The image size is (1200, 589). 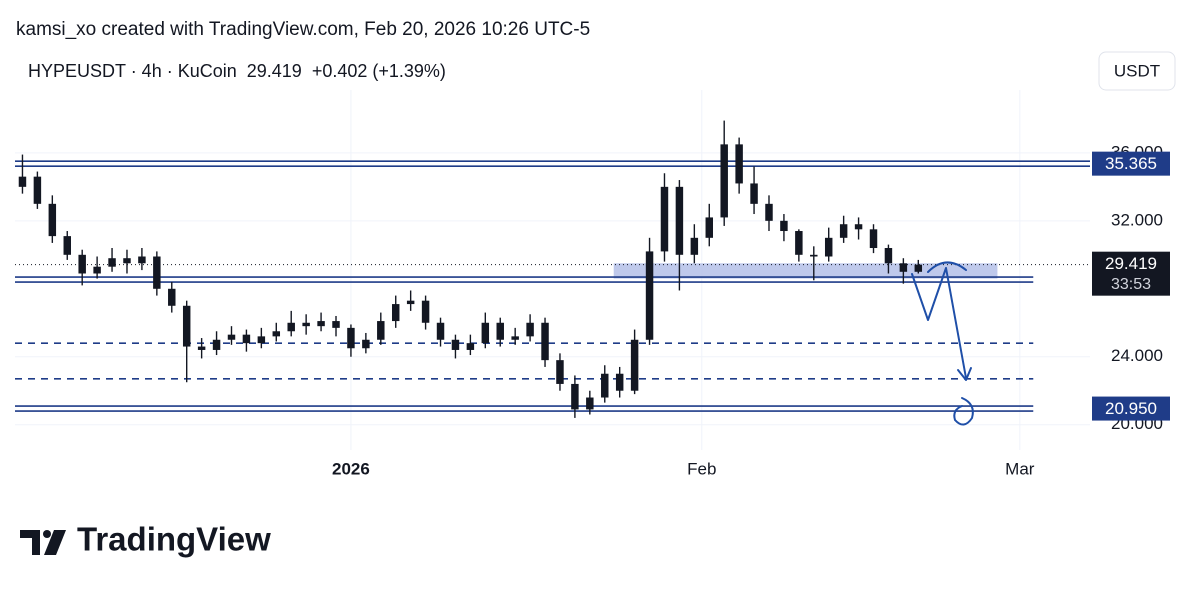 What do you see at coordinates (1020, 468) in the screenshot?
I see `x-tick-label: Mar` at bounding box center [1020, 468].